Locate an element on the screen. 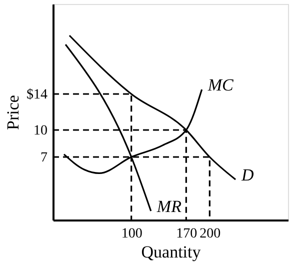  x-axis-title: Quantity is located at coordinates (171, 252).